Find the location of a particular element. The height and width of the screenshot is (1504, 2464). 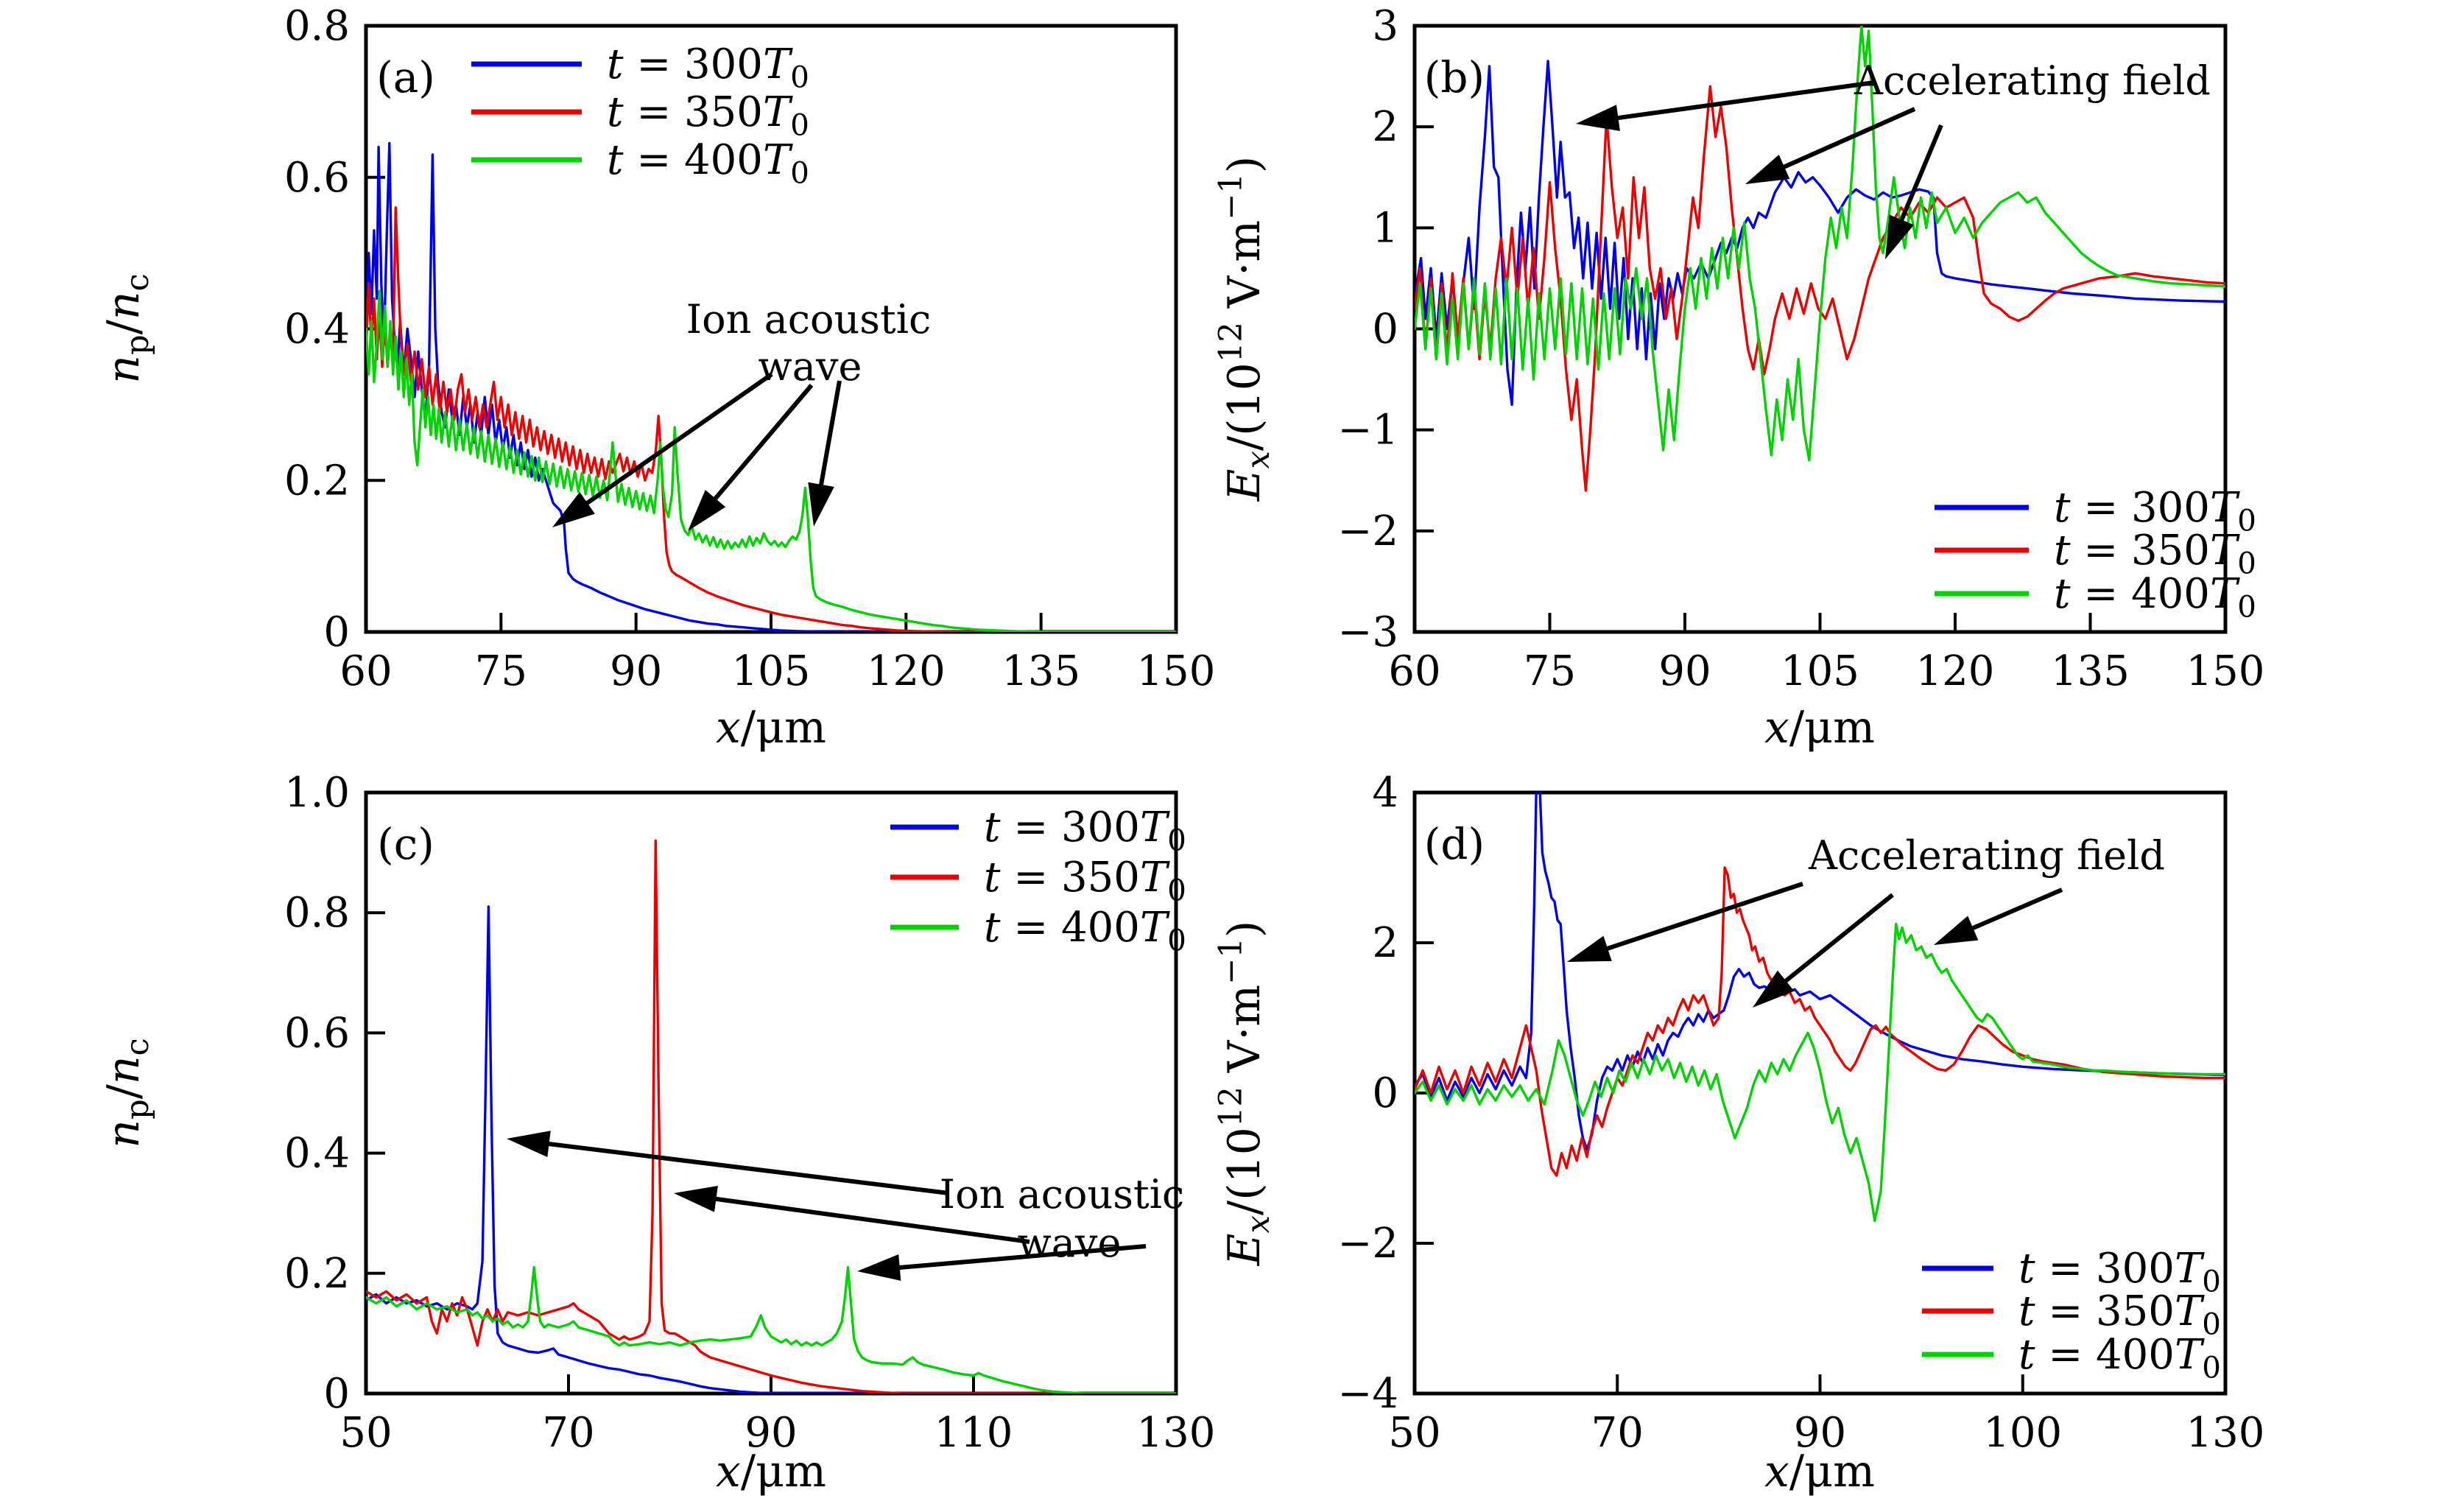

x-tick-label: 150 is located at coordinates (2225, 671).